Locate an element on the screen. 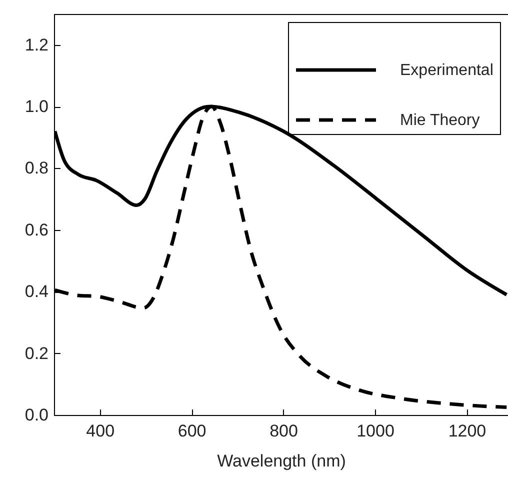 The image size is (508, 489). y-tick-label: 0.2 is located at coordinates (36, 353).